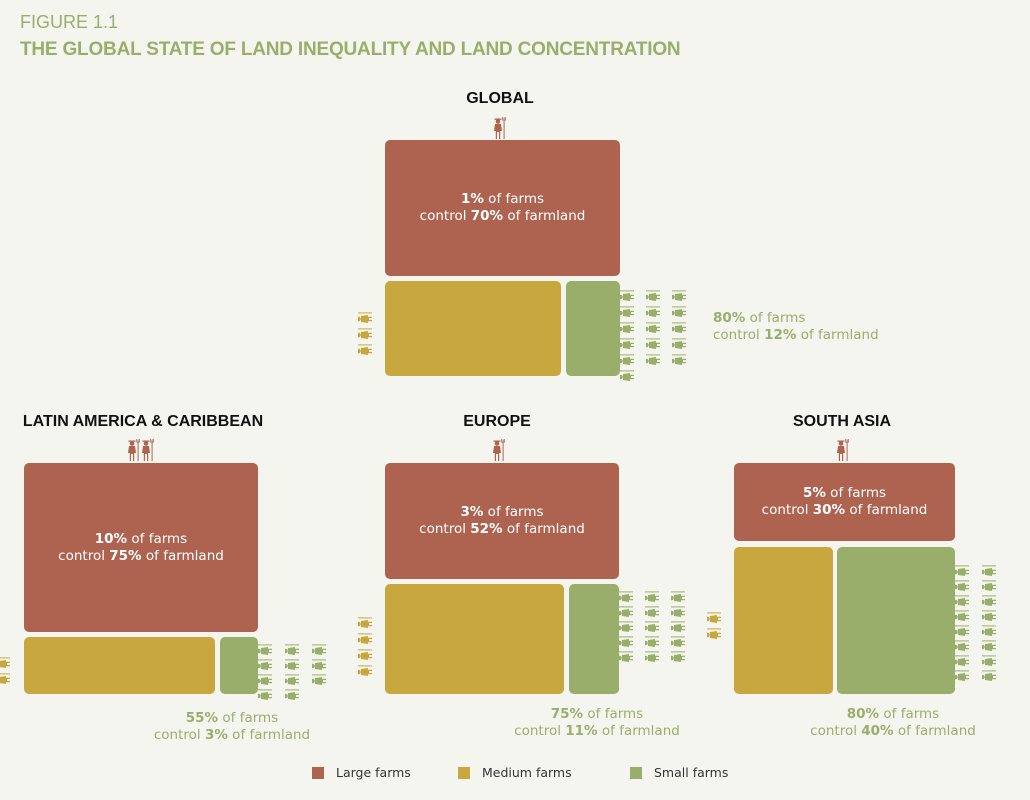  I want to click on legend-item-medium: Medium farms, so click(515, 772).